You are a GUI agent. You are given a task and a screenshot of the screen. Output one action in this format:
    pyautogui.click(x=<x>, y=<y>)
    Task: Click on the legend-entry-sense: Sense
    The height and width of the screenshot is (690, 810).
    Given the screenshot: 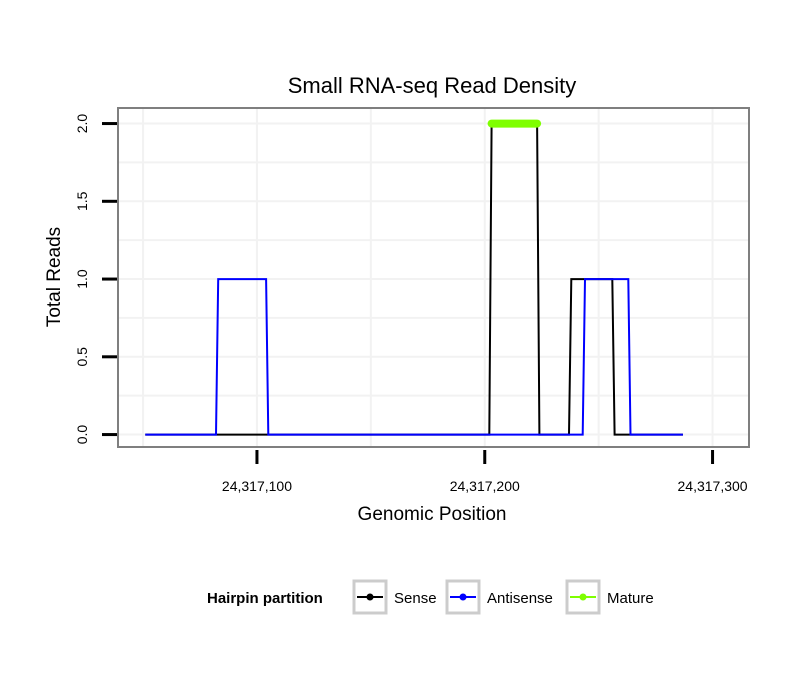 What is the action you would take?
    pyautogui.click(x=394, y=597)
    